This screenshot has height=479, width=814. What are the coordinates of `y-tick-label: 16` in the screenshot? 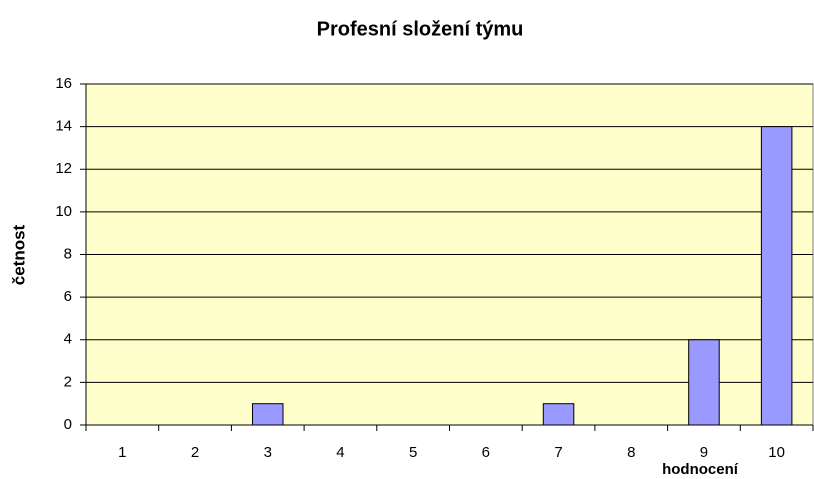 It's located at (63, 83).